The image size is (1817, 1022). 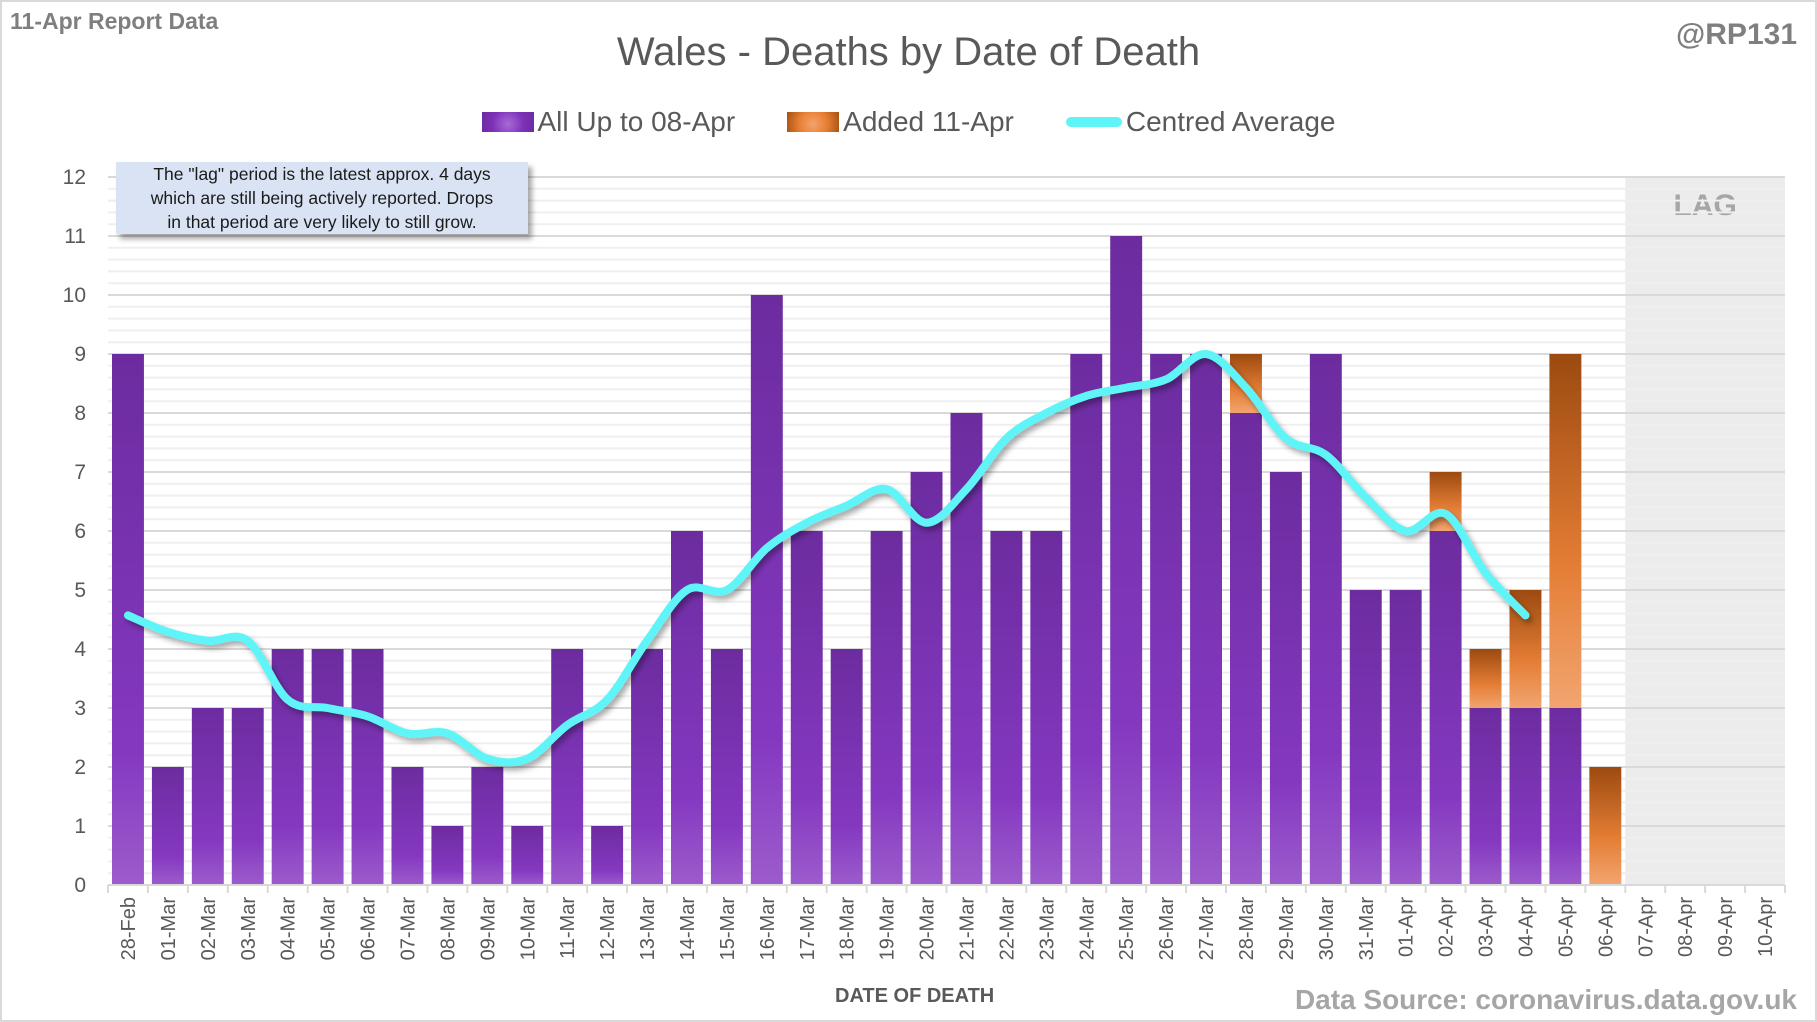 I want to click on x-tick-label: 10-Apr, so click(x=1766, y=927).